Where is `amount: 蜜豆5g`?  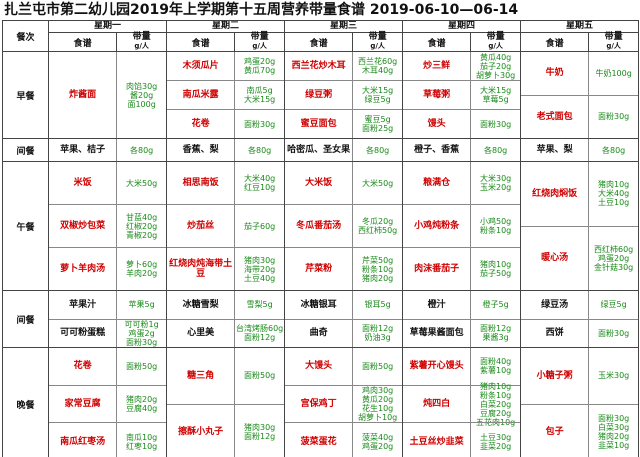
amount: 蜜豆5g is located at coordinates (377, 119).